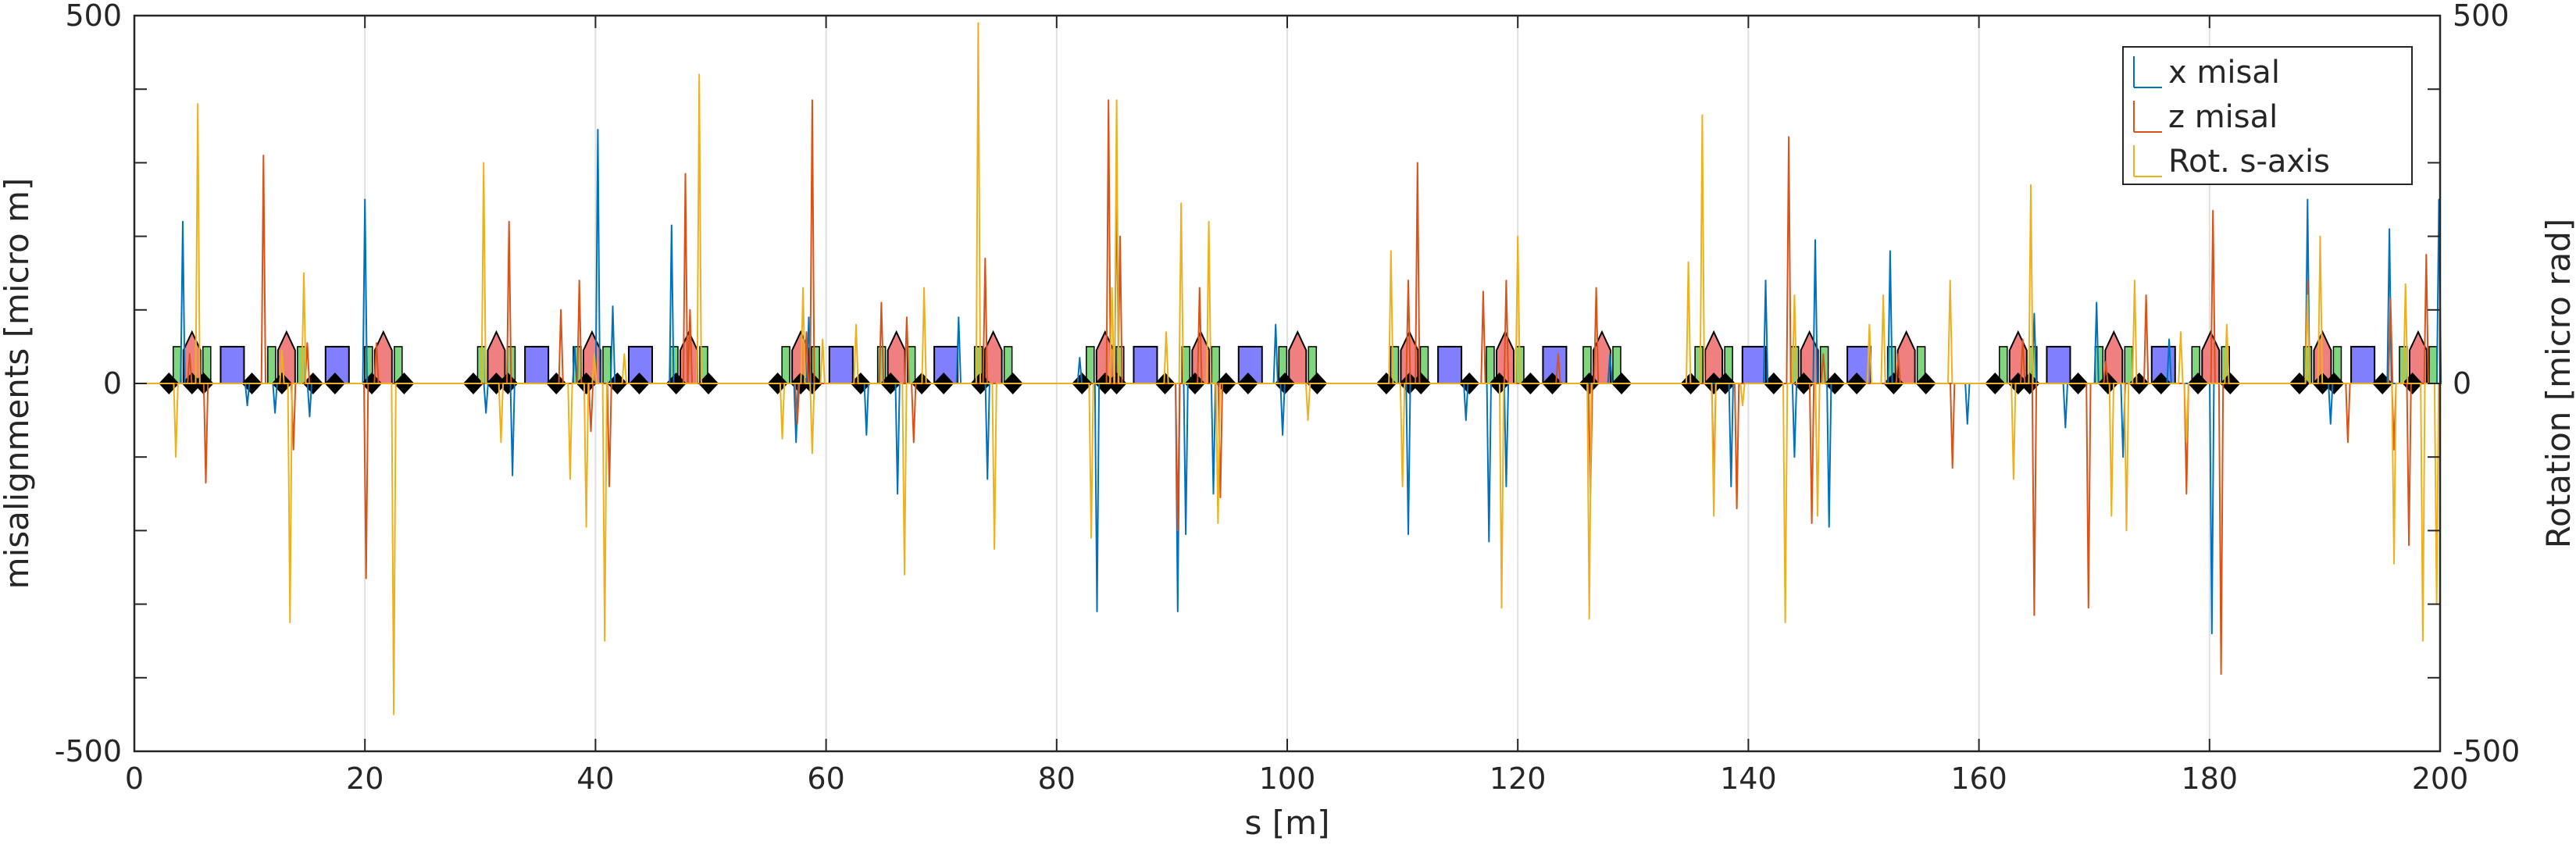  Describe the element at coordinates (93, 16) in the screenshot. I see `y-tick-label-left: 500` at that location.